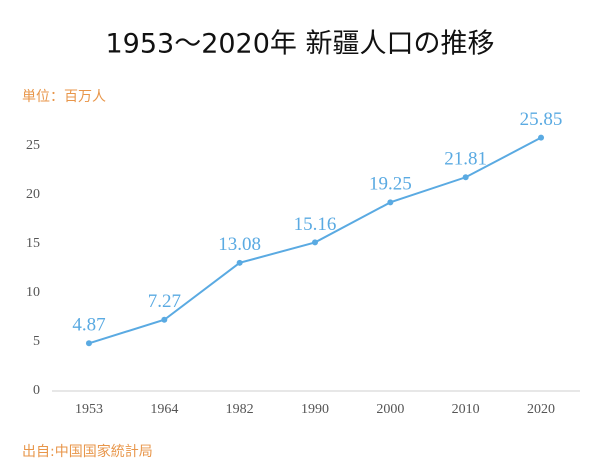  Describe the element at coordinates (315, 224) in the screenshot. I see `value-label: 15.16` at that location.